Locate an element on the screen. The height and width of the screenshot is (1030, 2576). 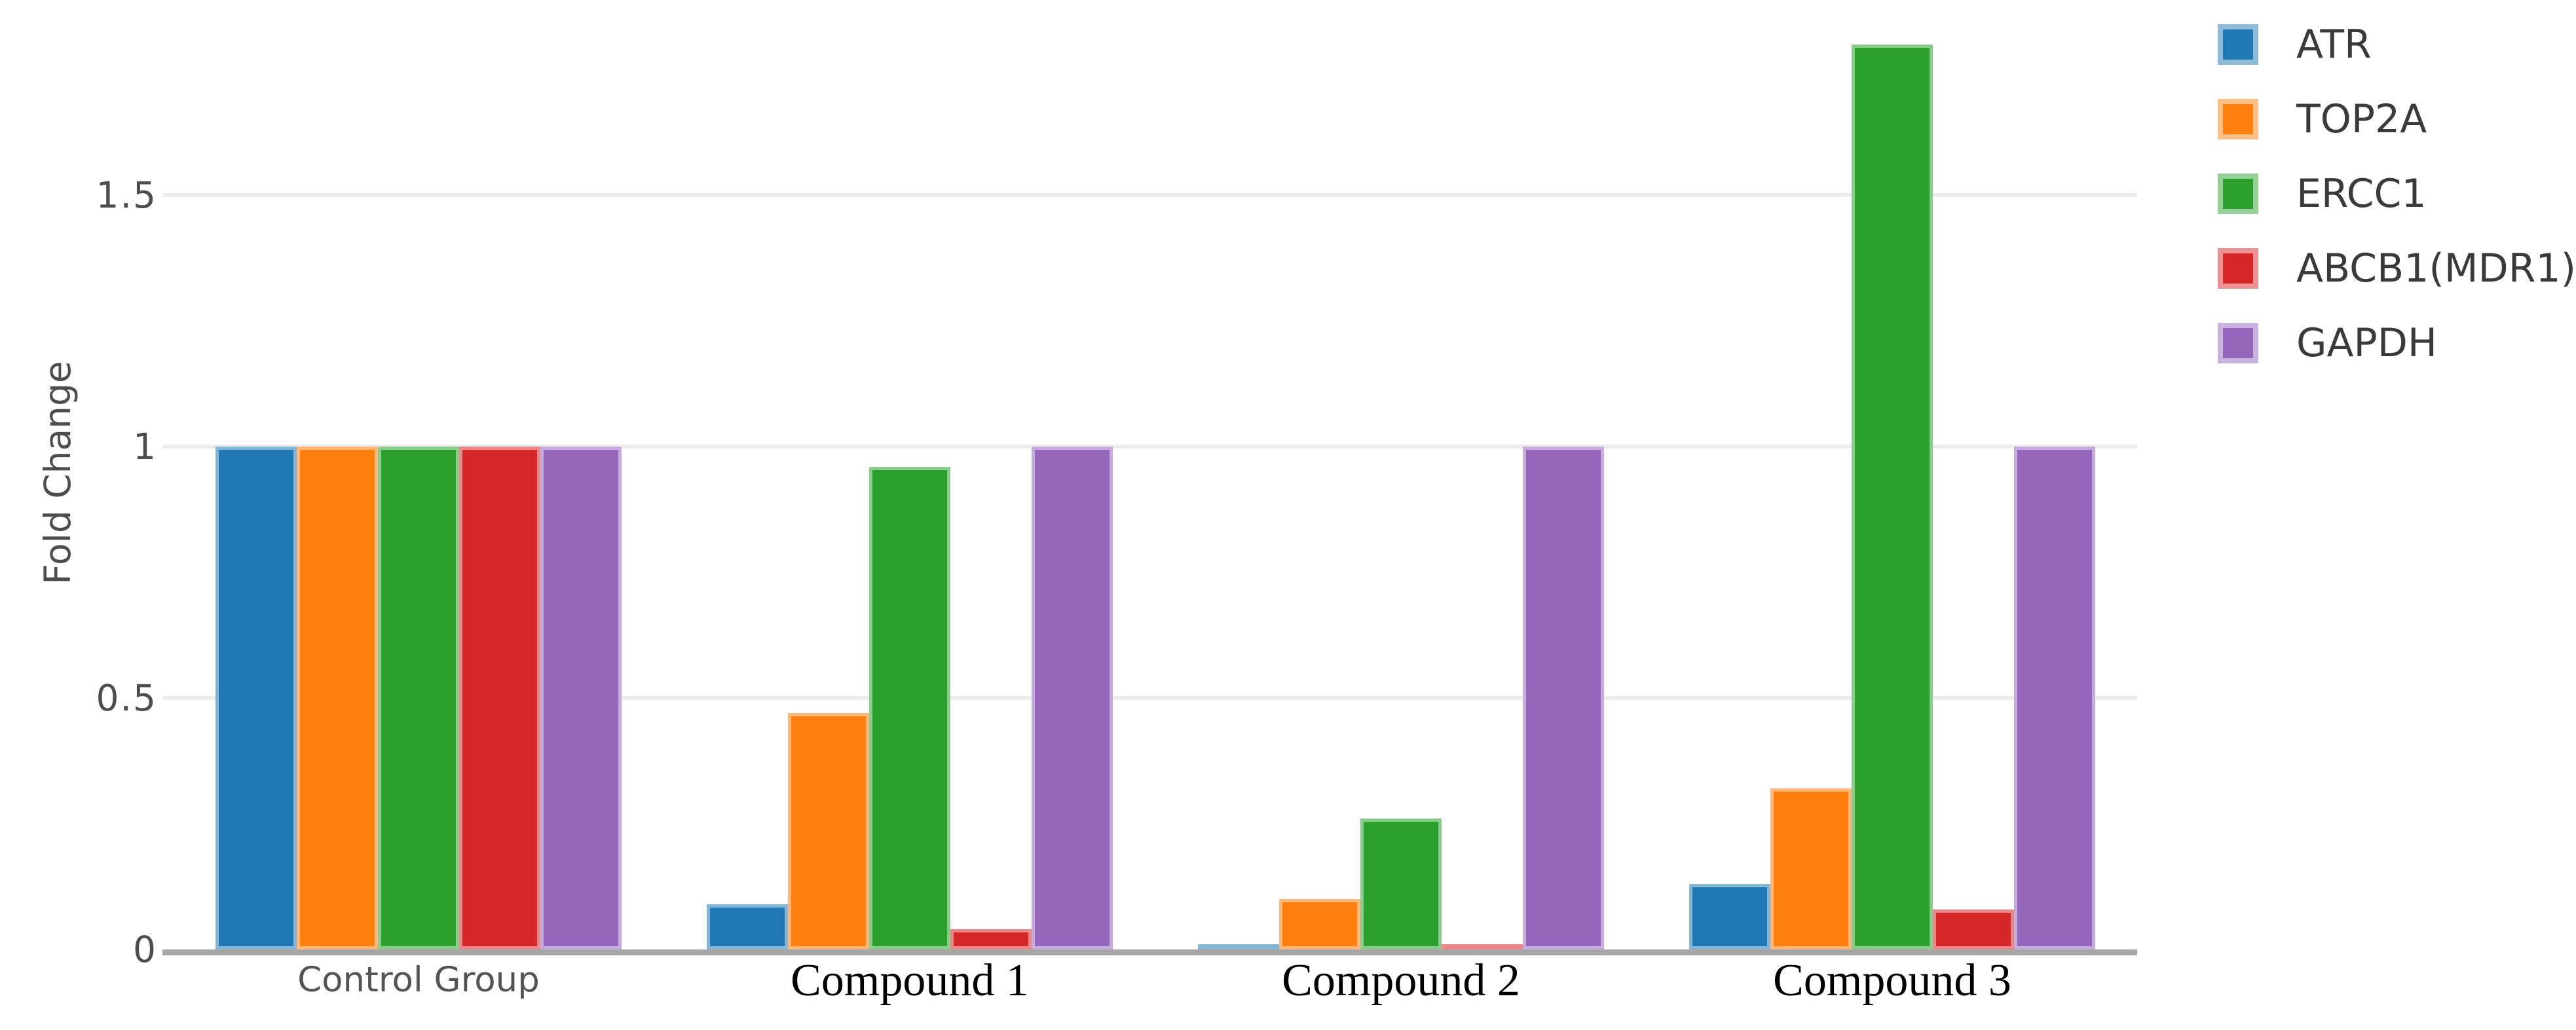
legend: ATR TOP2A ERCC1 ABCB1(MDR1) GAPDH is located at coordinates (2397, 194).